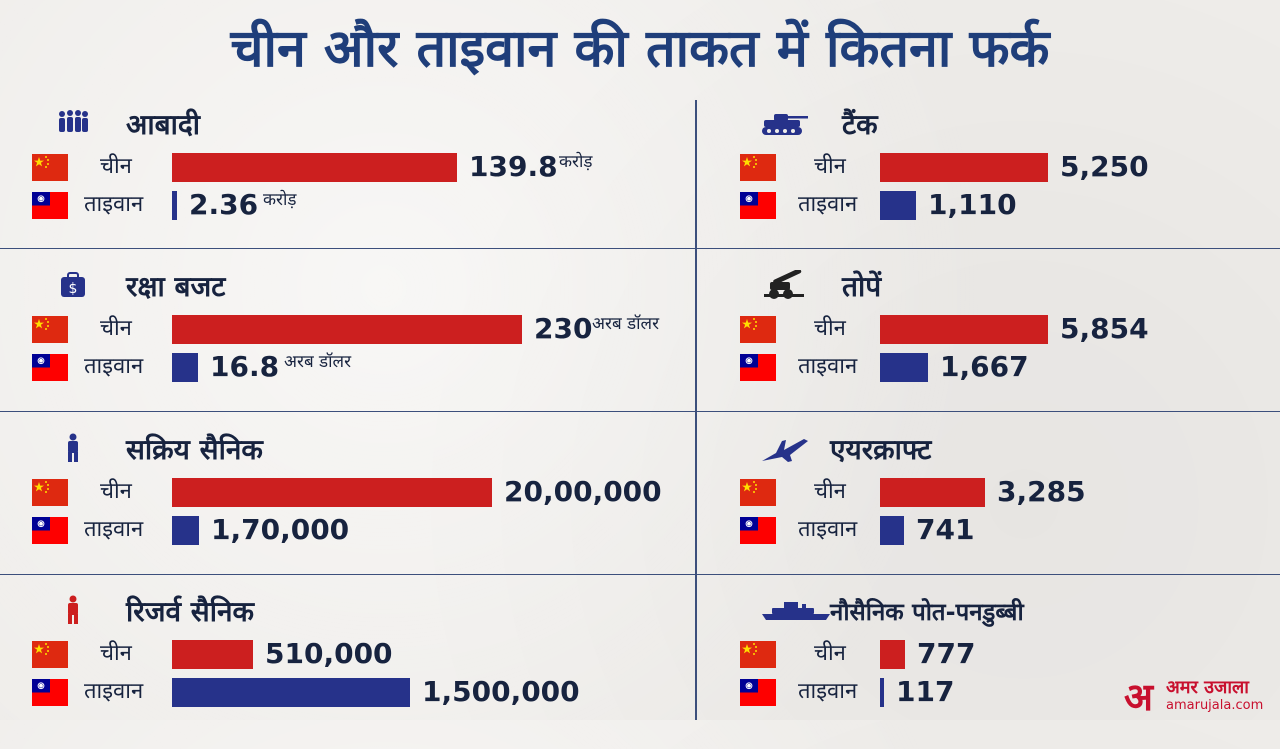 This screenshot has height=749, width=1280. I want to click on budget-icon: $, so click(73, 285).